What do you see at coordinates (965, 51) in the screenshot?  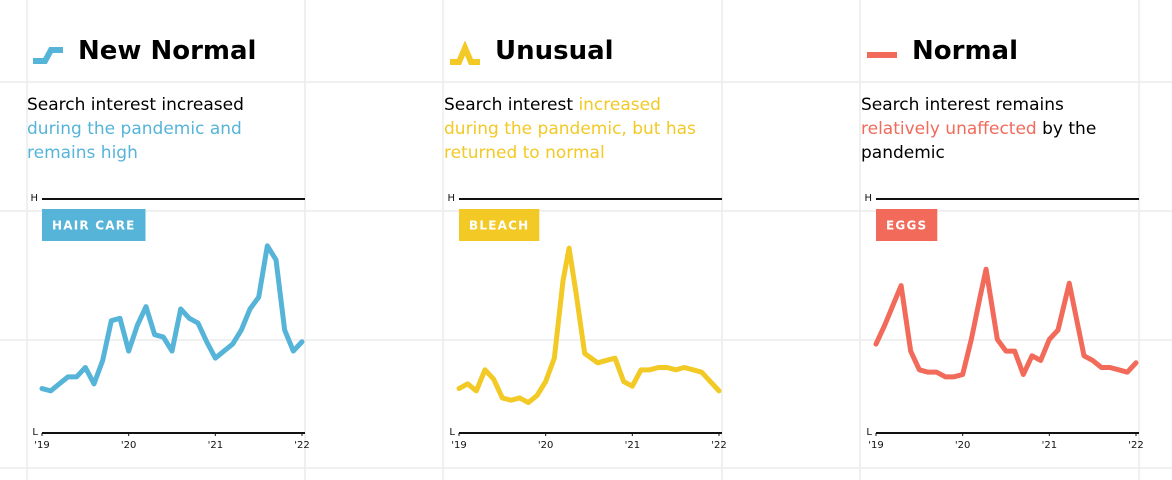 I see `chart-title: Normal` at bounding box center [965, 51].